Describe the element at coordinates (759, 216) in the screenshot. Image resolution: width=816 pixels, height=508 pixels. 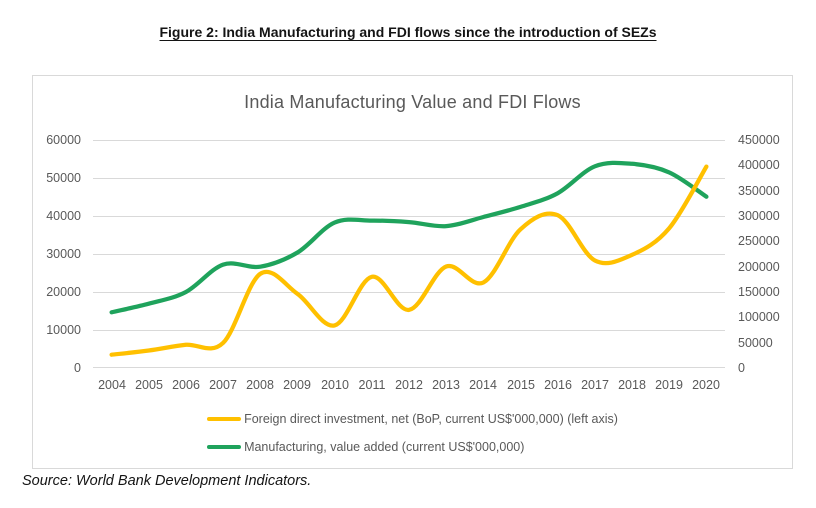
I see `right-axis-label: 300000` at that location.